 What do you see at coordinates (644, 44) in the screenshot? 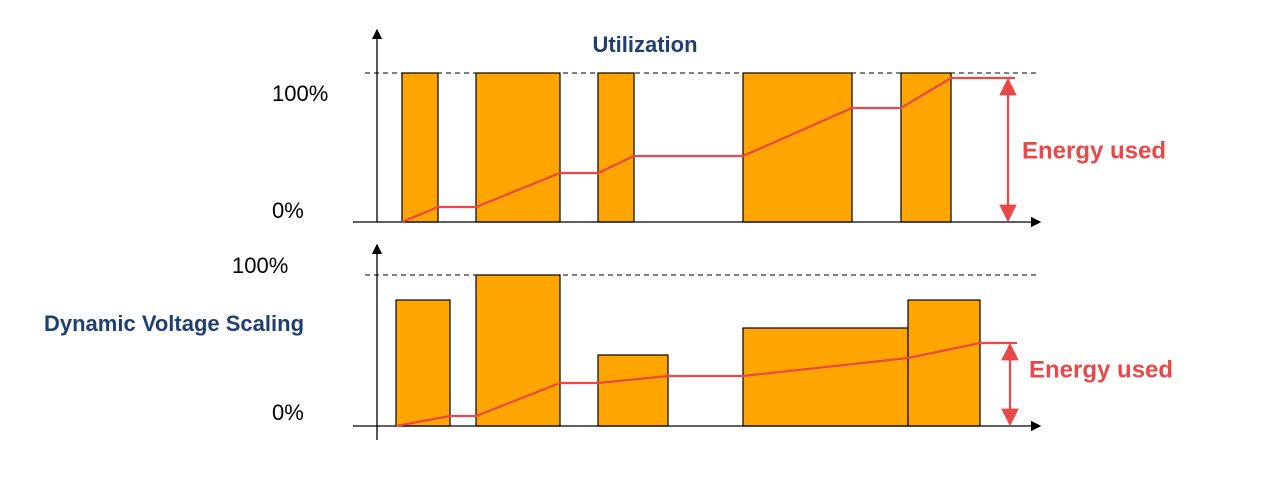
I see `panel-title: Utilization` at bounding box center [644, 44].